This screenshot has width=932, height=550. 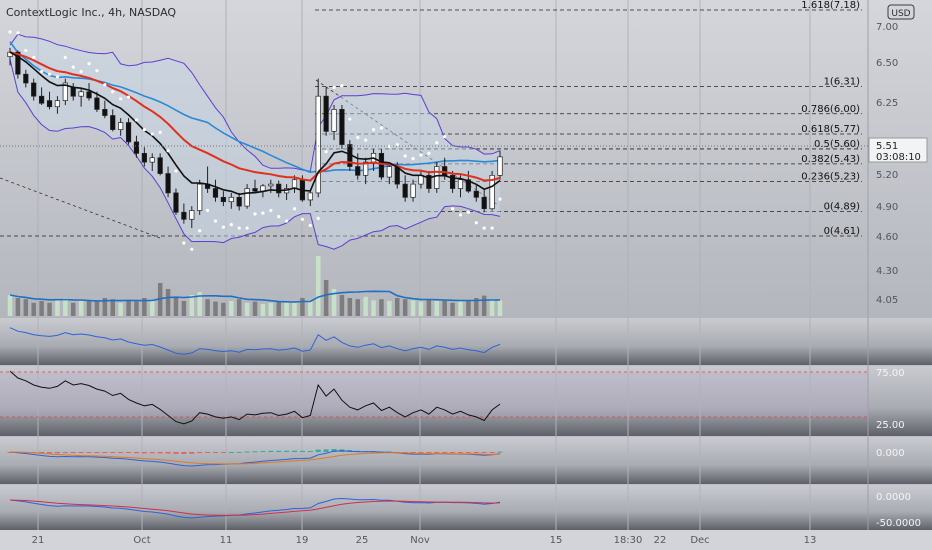 I want to click on fib-label: 1.618(7.18), so click(x=830, y=5).